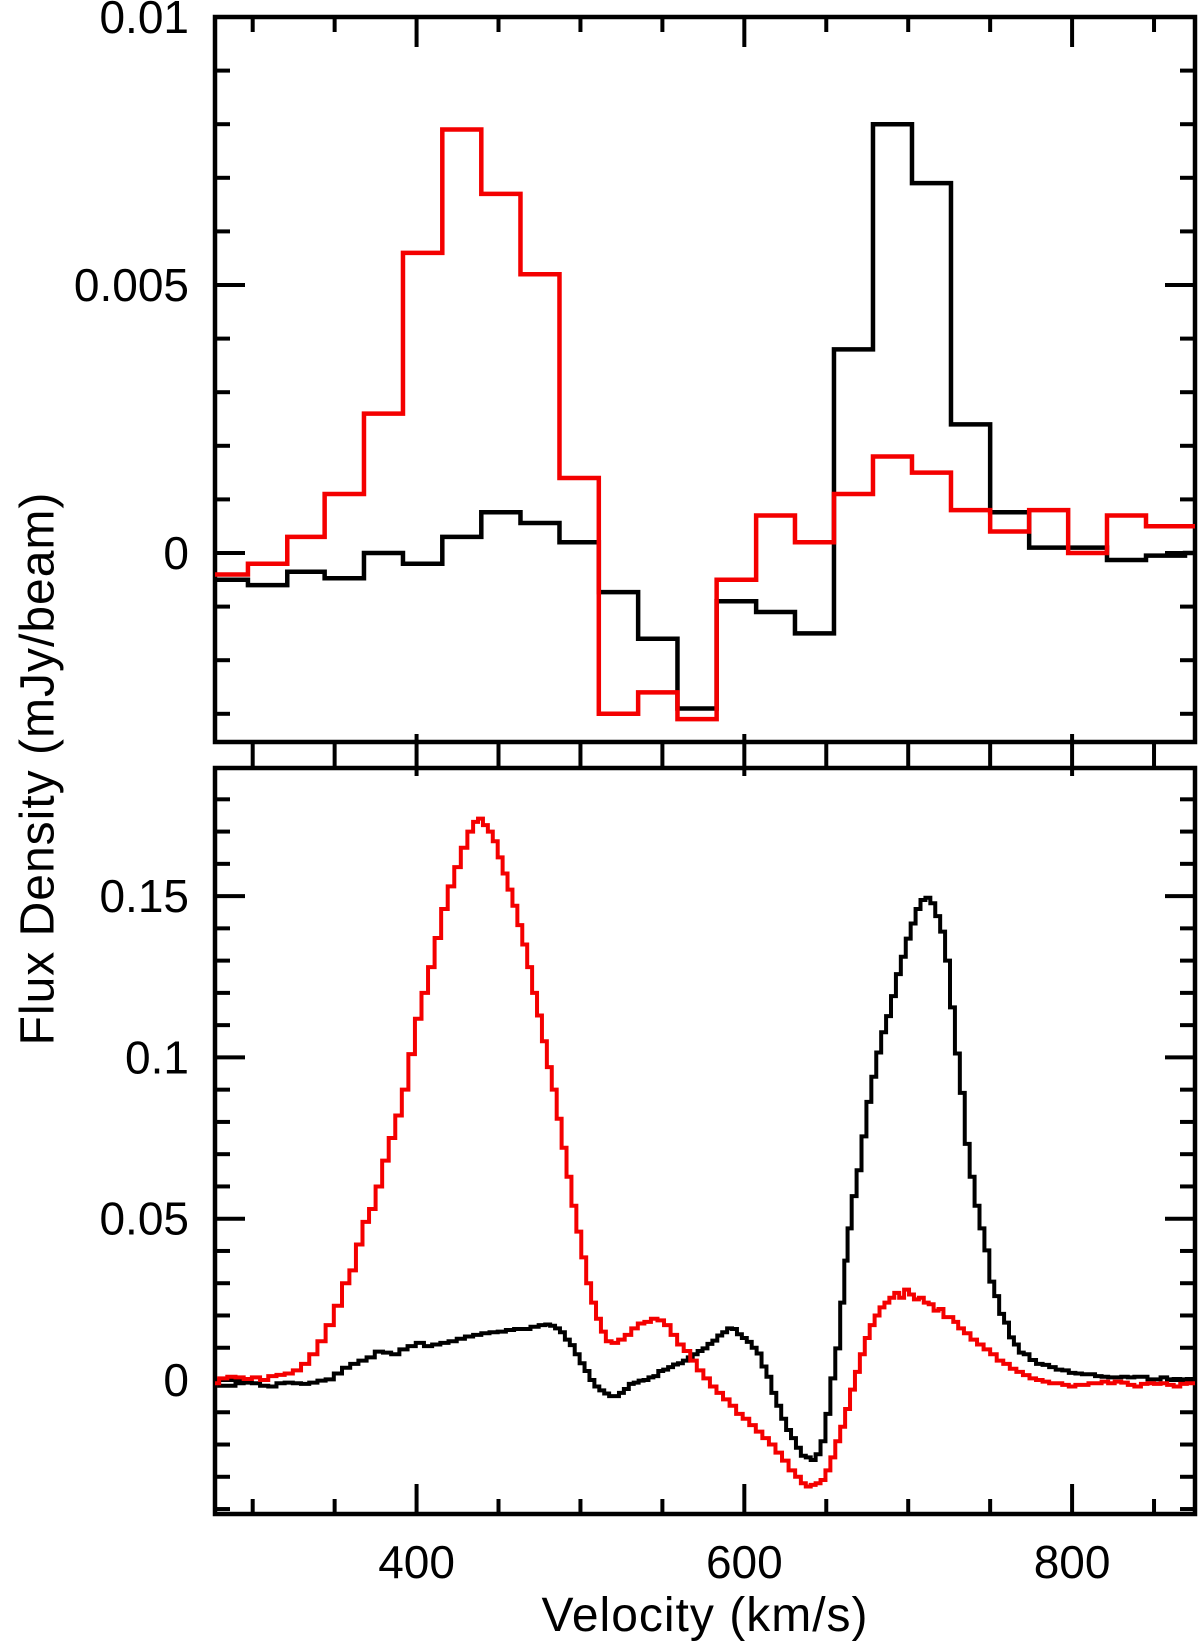  What do you see at coordinates (157, 1057) in the screenshot?
I see `y-tick-label: 0.1` at bounding box center [157, 1057].